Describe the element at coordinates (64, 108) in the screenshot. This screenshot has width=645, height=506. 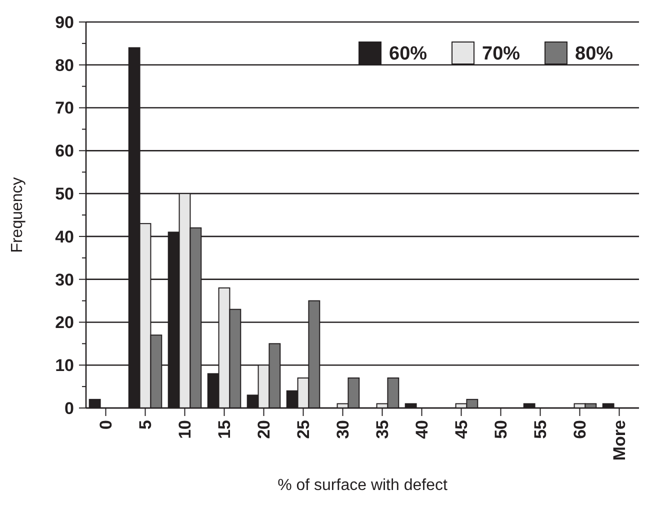
I see `y-tick-label: 70` at that location.